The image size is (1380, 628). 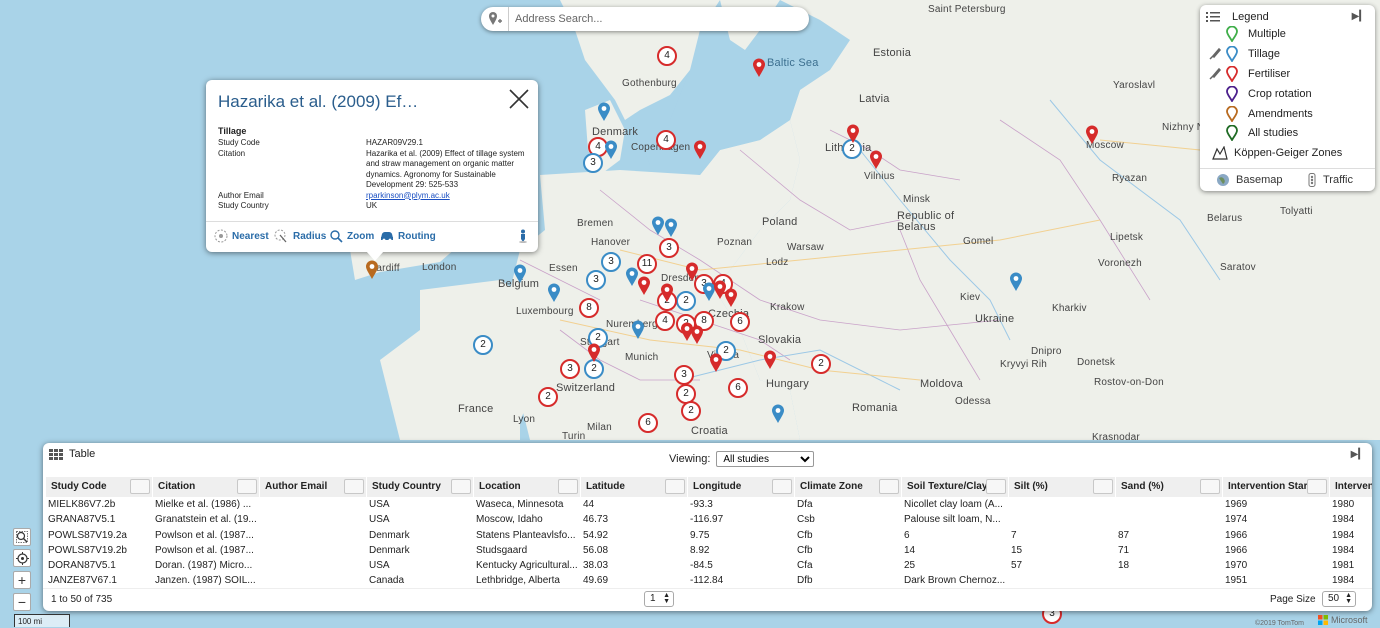 I want to click on legend-item-multiple: Multiple, so click(x=1247, y=34).